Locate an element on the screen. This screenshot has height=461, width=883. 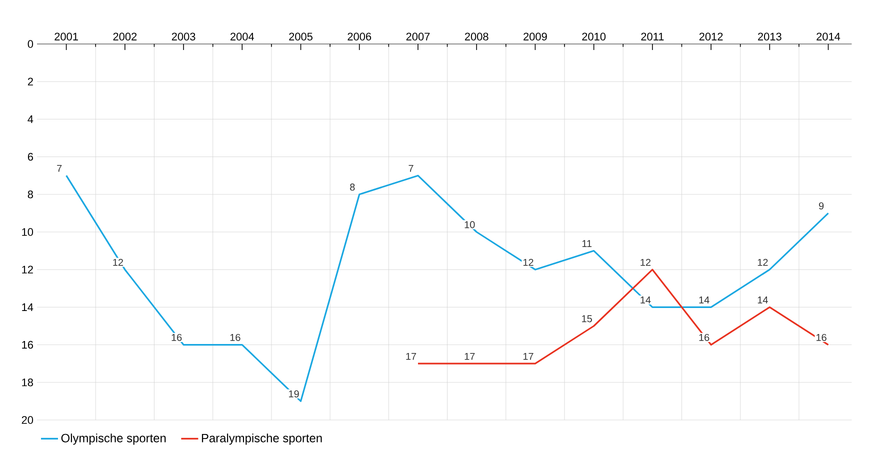
y-tick-label: 2 is located at coordinates (30, 82).